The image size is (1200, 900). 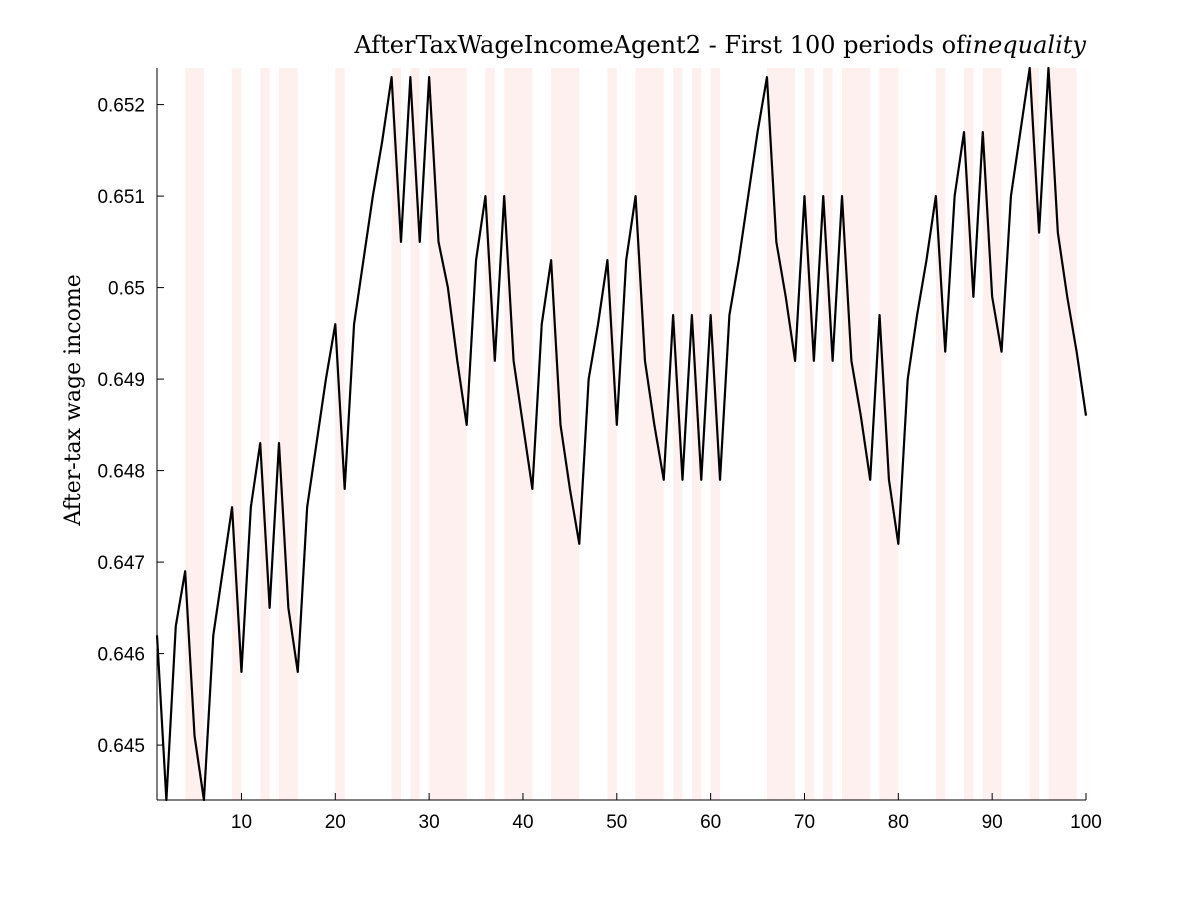 I want to click on y-tick-labels: 0.645 0.646 0.647 0.648 0.649 0.65 0.651 0.652, so click(x=121, y=426).